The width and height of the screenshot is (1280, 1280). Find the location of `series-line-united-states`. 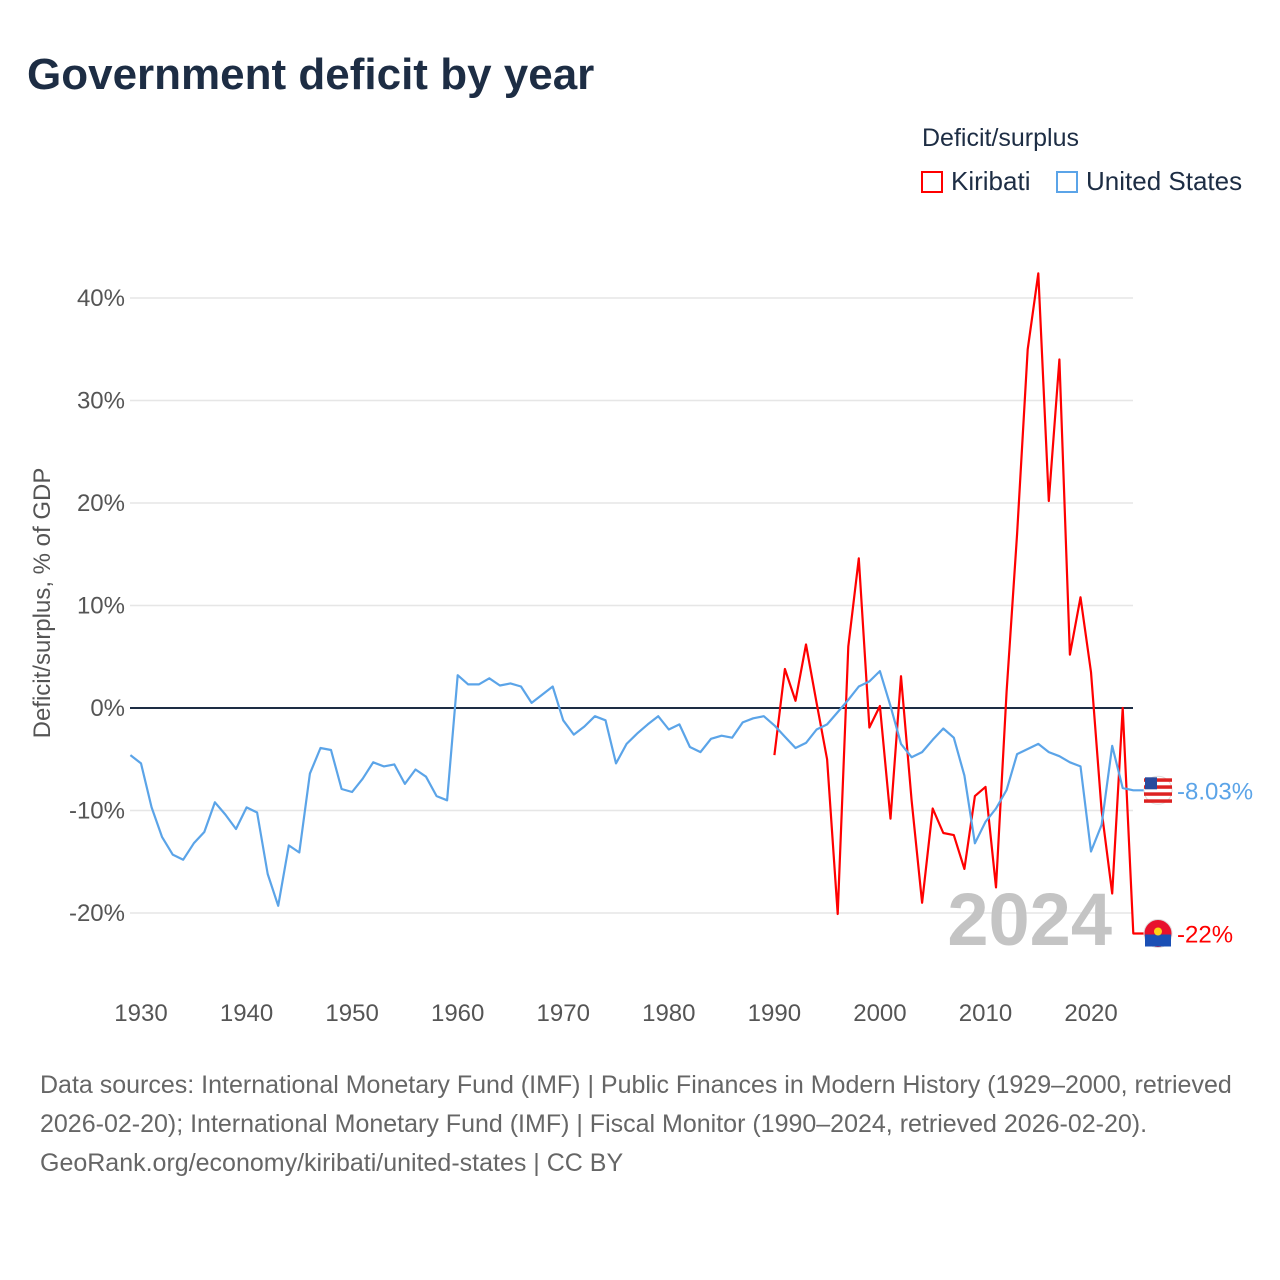

series-line-united-states is located at coordinates (637, 788).